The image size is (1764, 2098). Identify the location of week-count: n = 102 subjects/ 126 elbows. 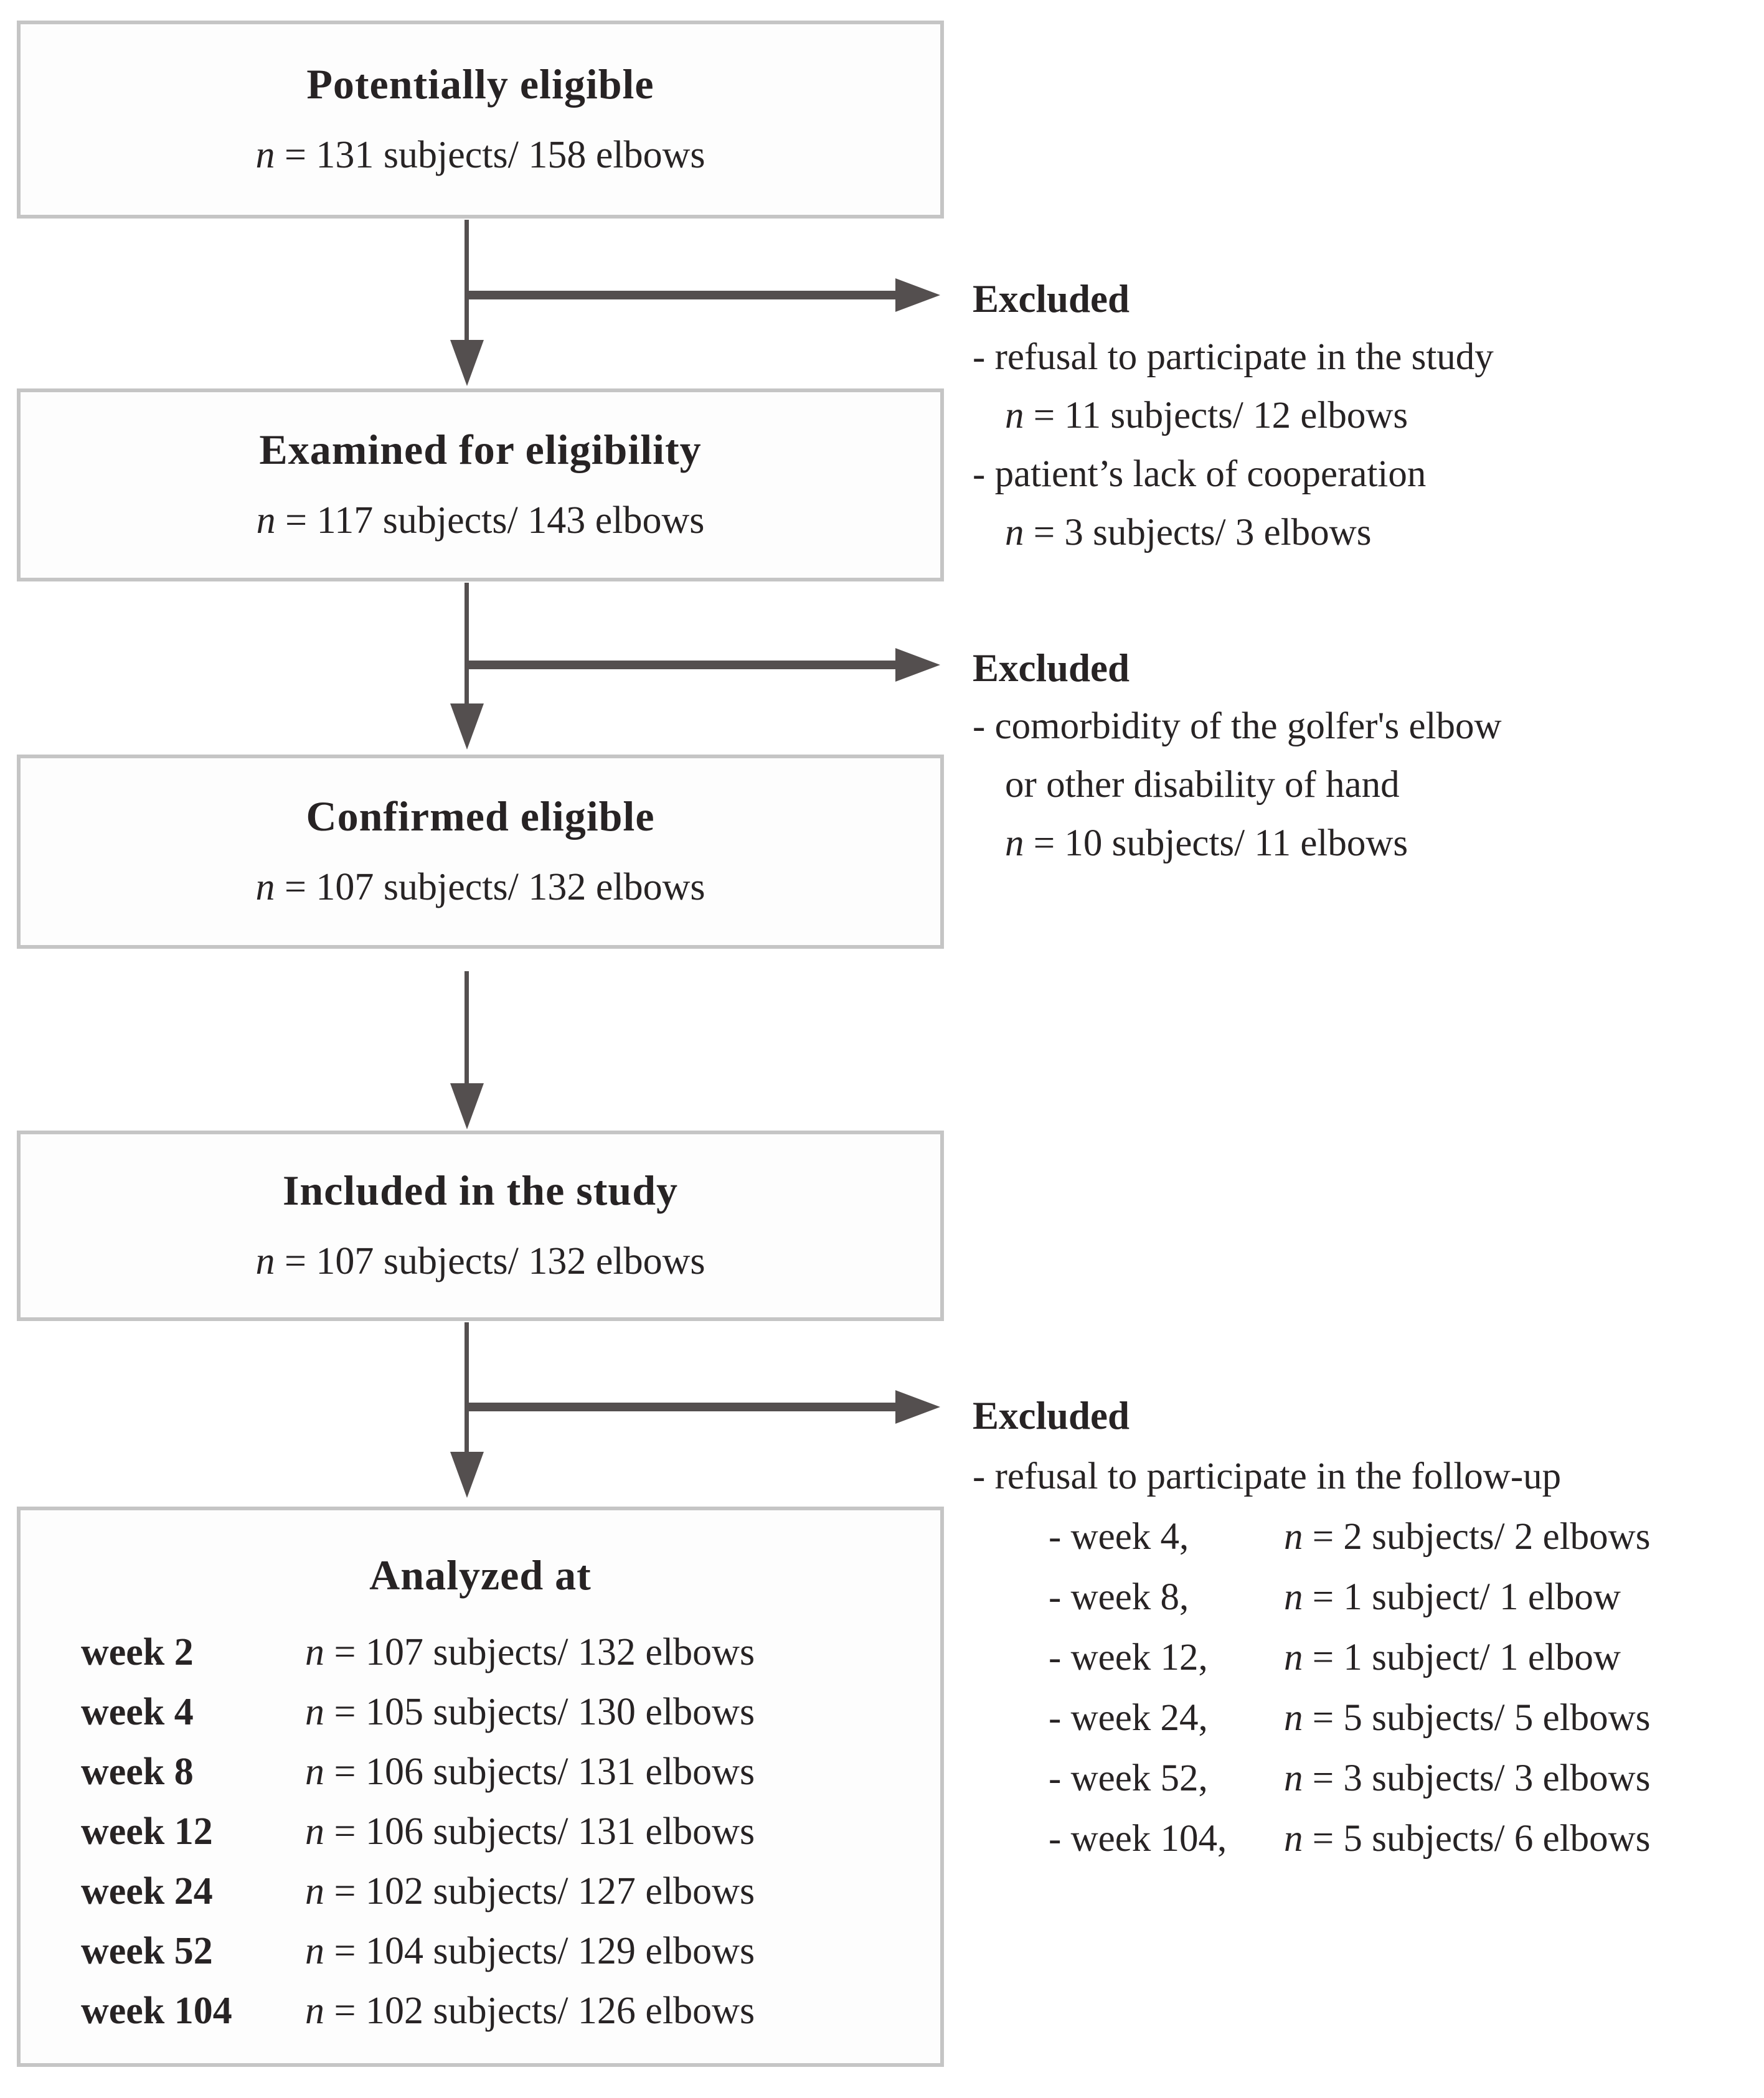
(623, 2011).